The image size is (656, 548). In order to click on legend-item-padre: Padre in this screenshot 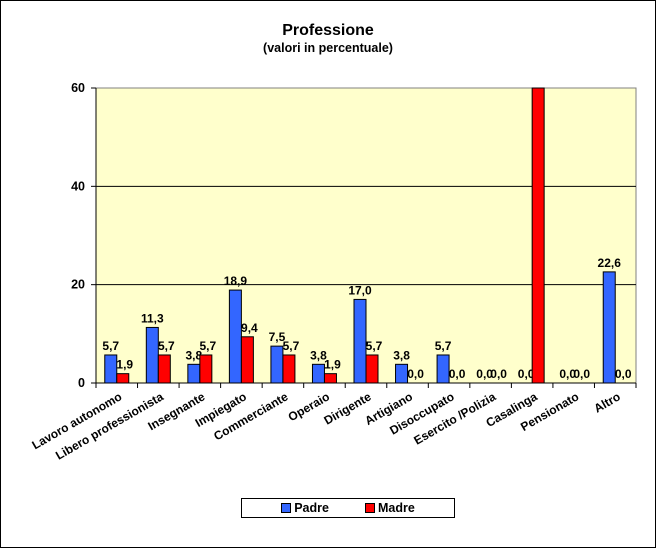, I will do `click(305, 508)`.